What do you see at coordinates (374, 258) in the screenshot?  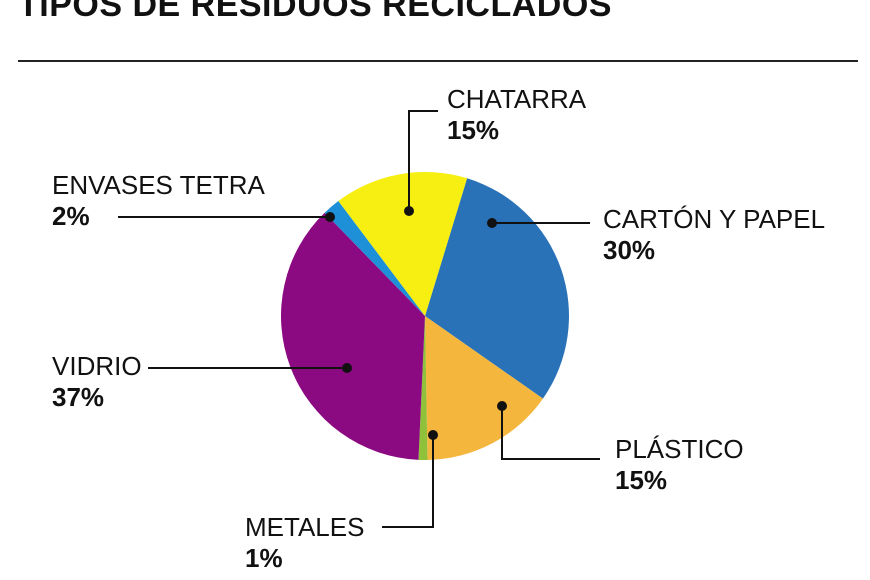 I see `pie-slice-envases-tetra` at bounding box center [374, 258].